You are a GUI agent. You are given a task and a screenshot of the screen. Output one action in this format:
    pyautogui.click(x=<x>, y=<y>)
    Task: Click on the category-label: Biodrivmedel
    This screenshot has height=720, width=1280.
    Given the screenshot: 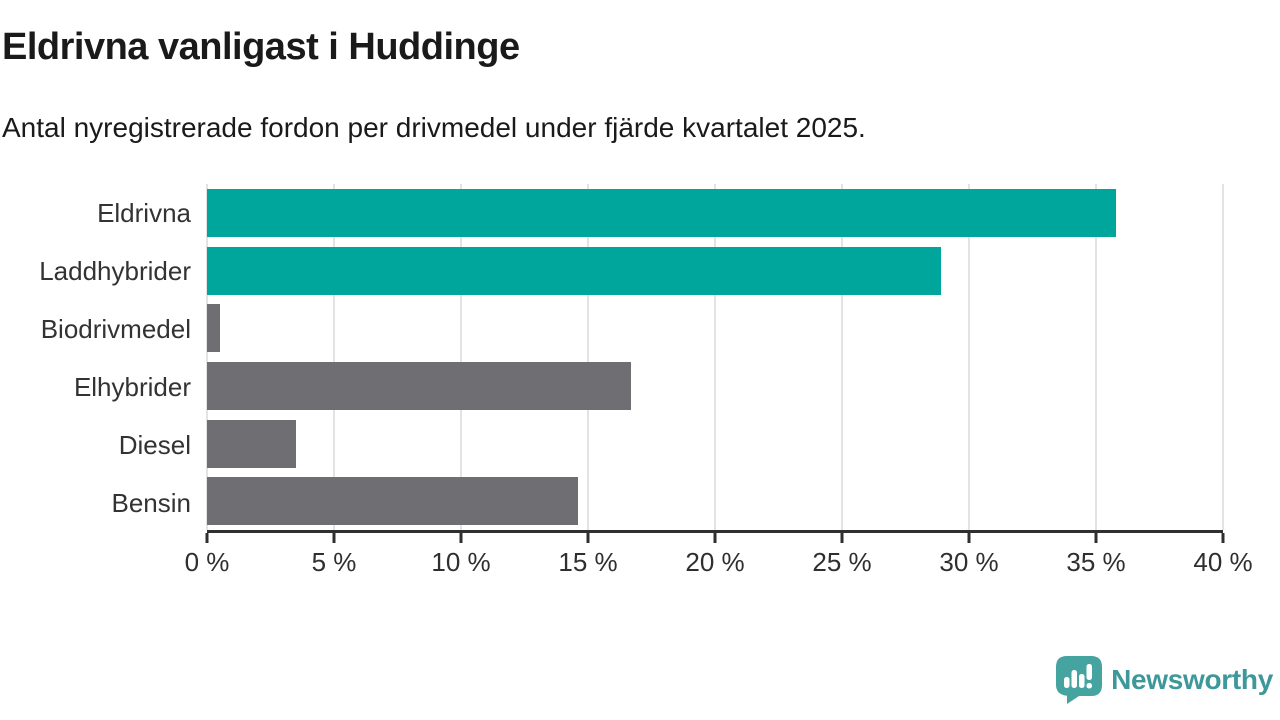 What is the action you would take?
    pyautogui.click(x=115, y=328)
    